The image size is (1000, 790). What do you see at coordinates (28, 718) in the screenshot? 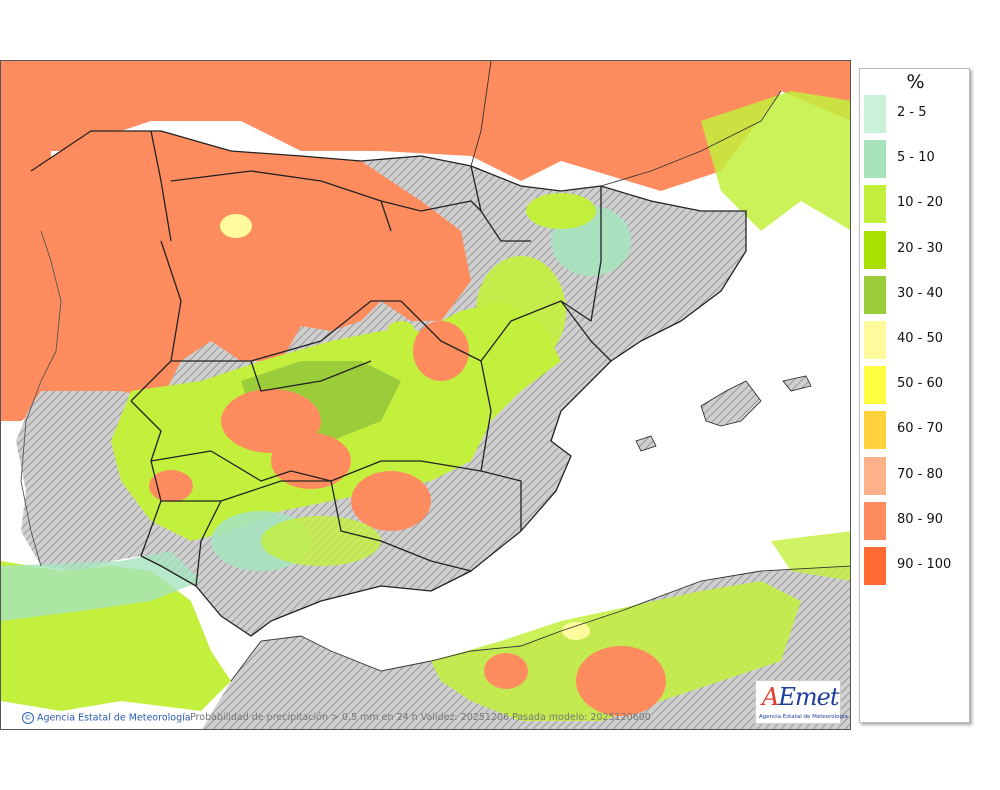
I see `copyright-icon: ©` at bounding box center [28, 718].